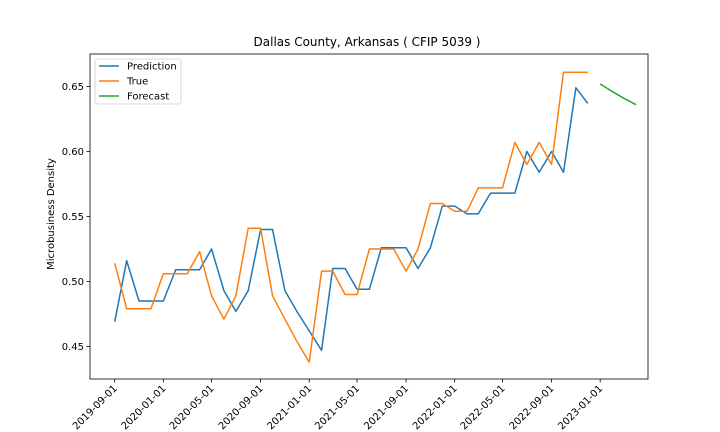 This screenshot has width=720, height=432. What do you see at coordinates (435, 407) in the screenshot?
I see `x-tick-label: 2022-01-01` at bounding box center [435, 407].